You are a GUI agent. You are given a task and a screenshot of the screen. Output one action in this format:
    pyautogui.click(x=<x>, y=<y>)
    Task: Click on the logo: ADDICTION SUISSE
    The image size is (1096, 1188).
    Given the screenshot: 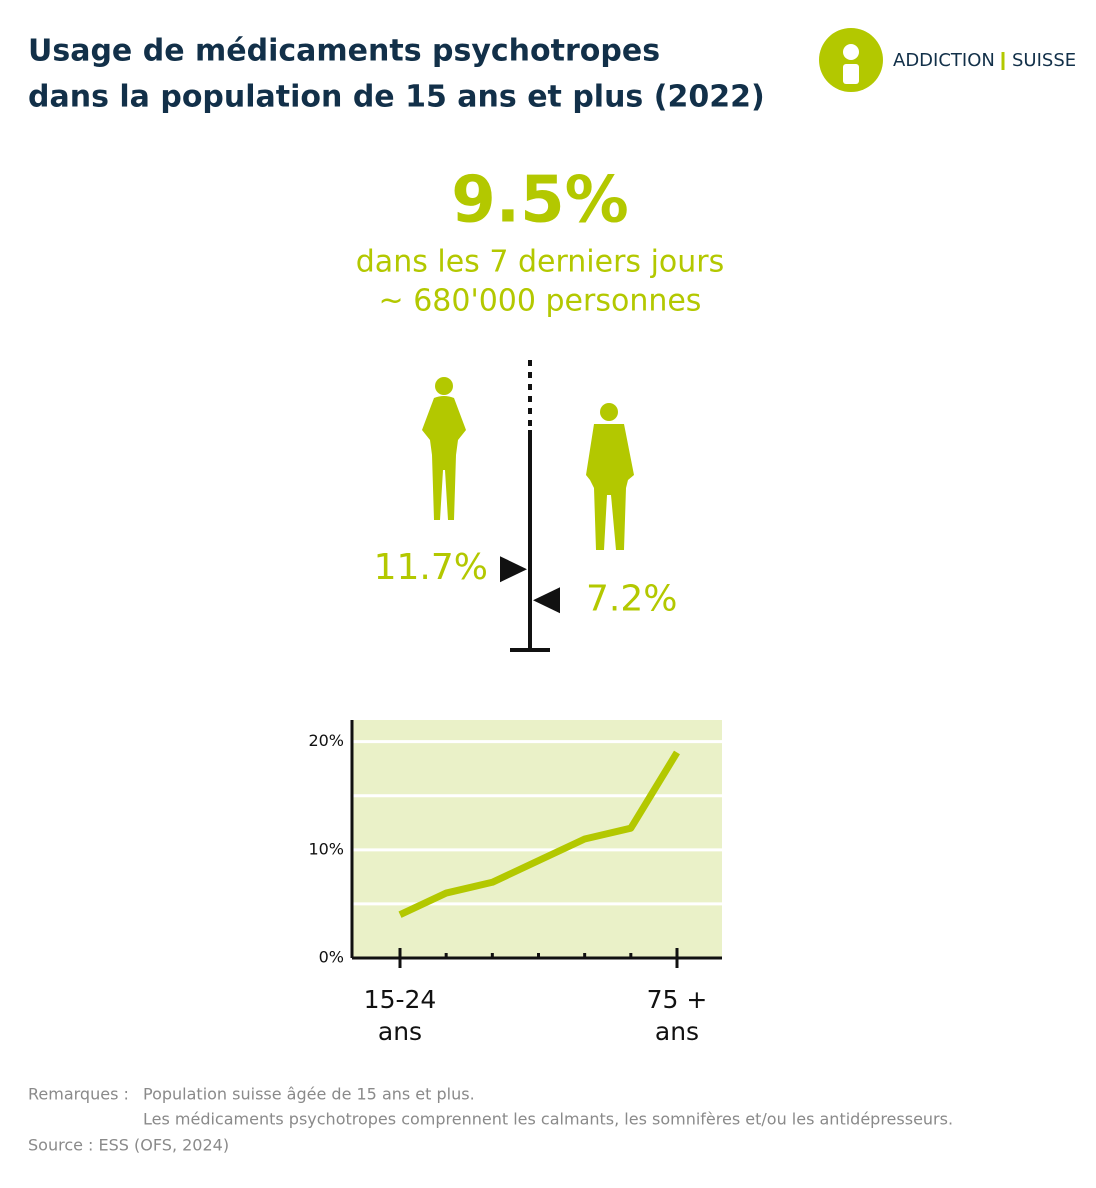 What is the action you would take?
    pyautogui.click(x=947, y=60)
    